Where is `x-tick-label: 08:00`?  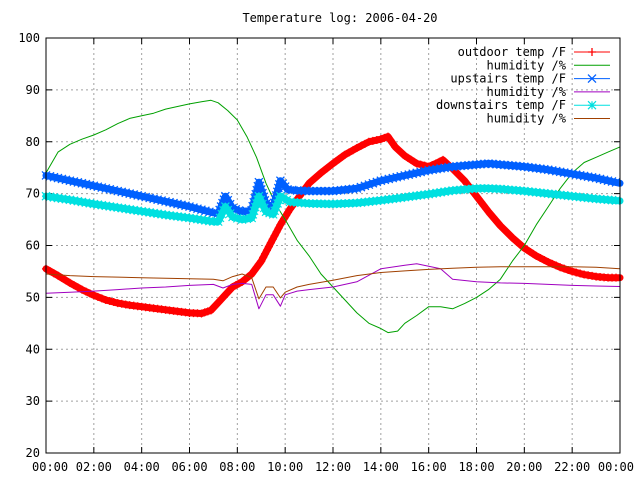 x-tick-label: 08:00 is located at coordinates (237, 467).